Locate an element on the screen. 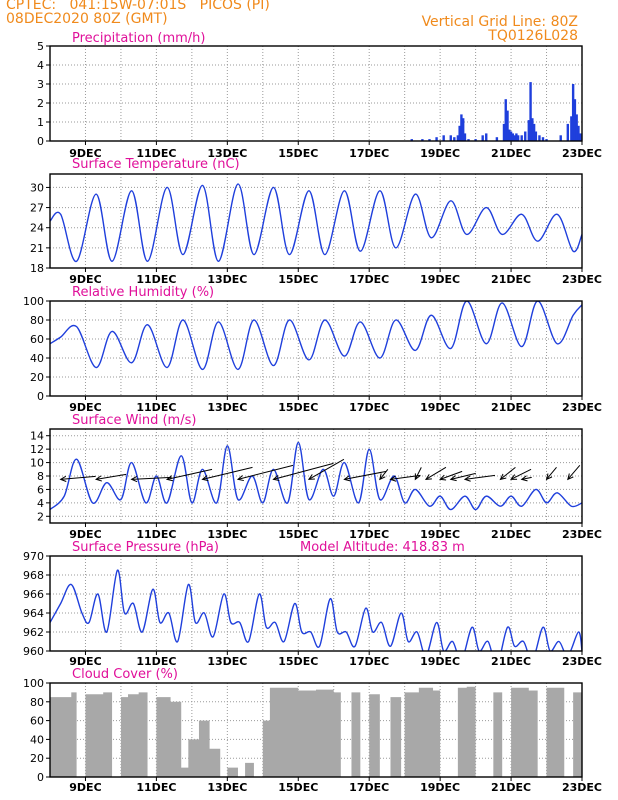  y-tick-label: 18 is located at coordinates (37, 268).